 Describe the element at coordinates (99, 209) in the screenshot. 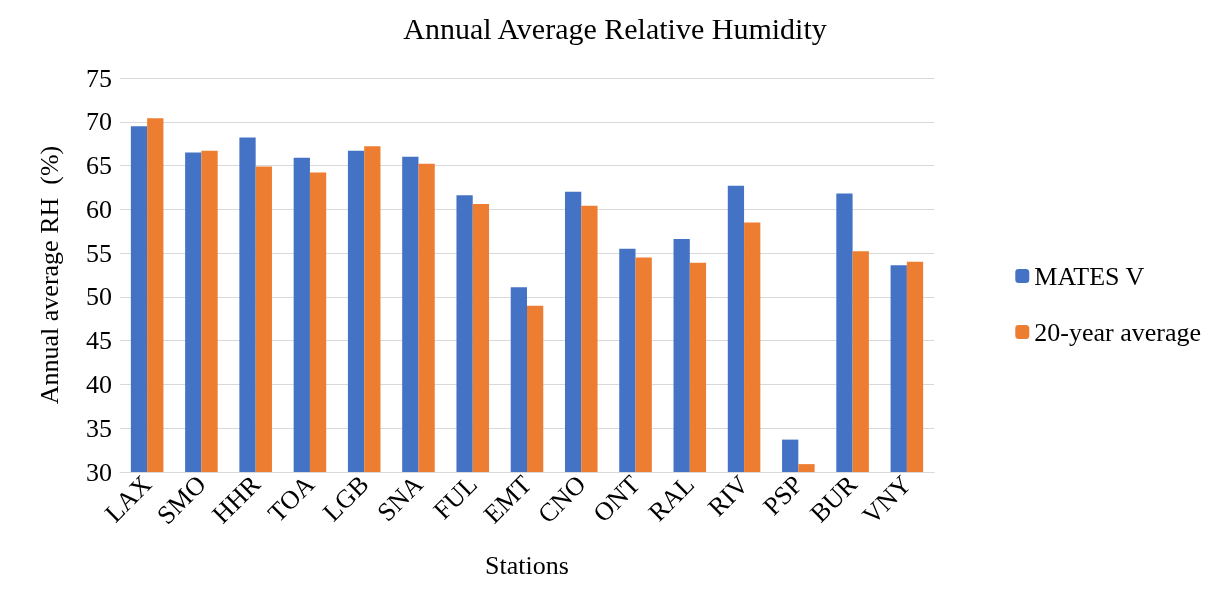

I see `y-tick-label: 60` at that location.